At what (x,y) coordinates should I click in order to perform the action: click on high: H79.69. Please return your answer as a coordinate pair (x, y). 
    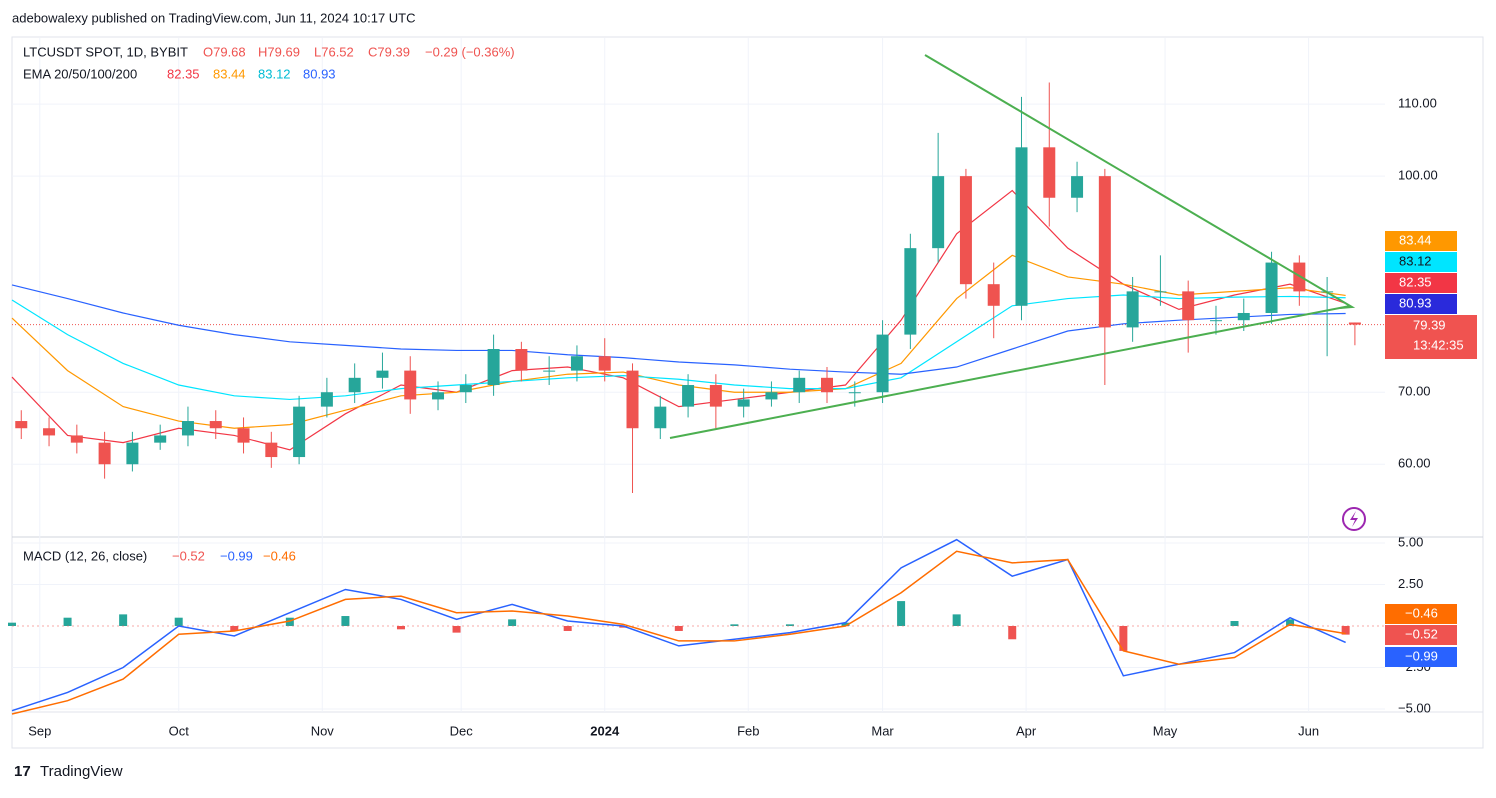
    Looking at the image, I should click on (279, 51).